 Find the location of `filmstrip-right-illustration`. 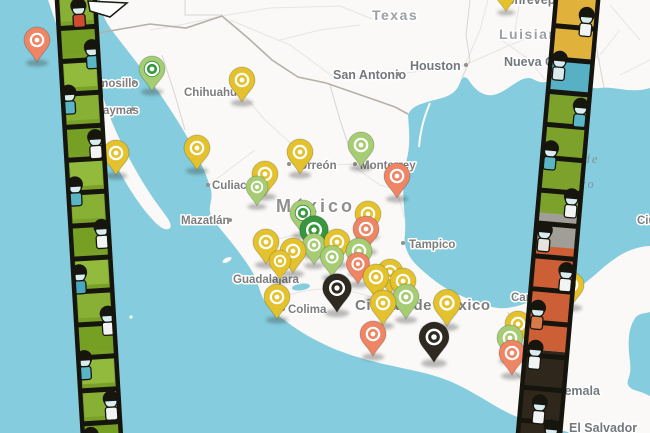

filmstrip-right-illustration is located at coordinates (558, 216).